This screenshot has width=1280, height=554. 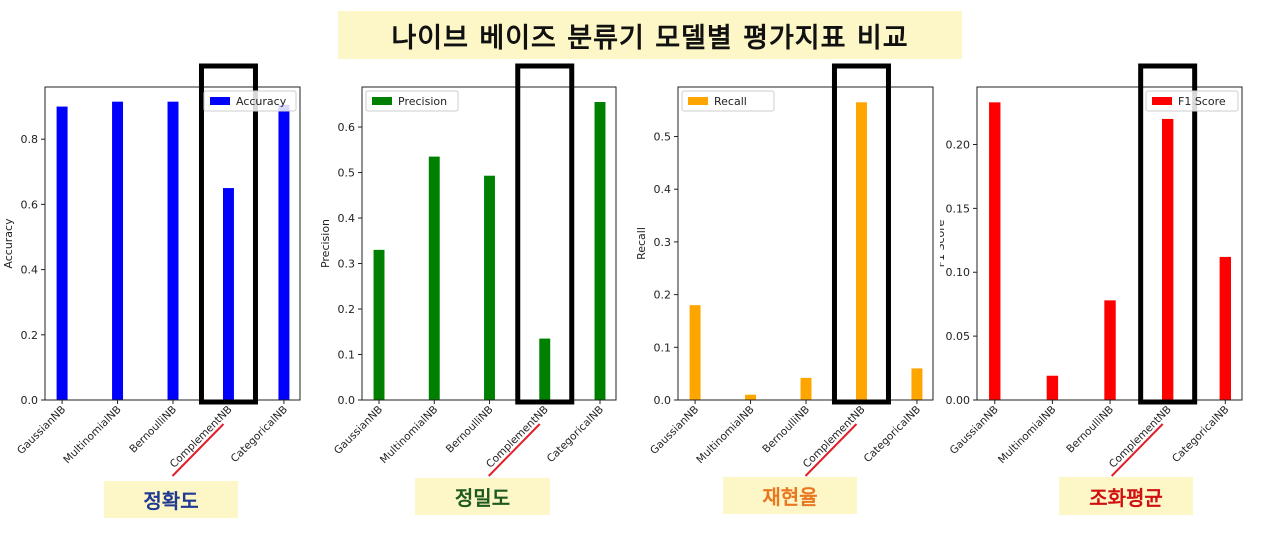 What do you see at coordinates (958, 400) in the screenshot?
I see `y-tick-label: 0.00` at bounding box center [958, 400].